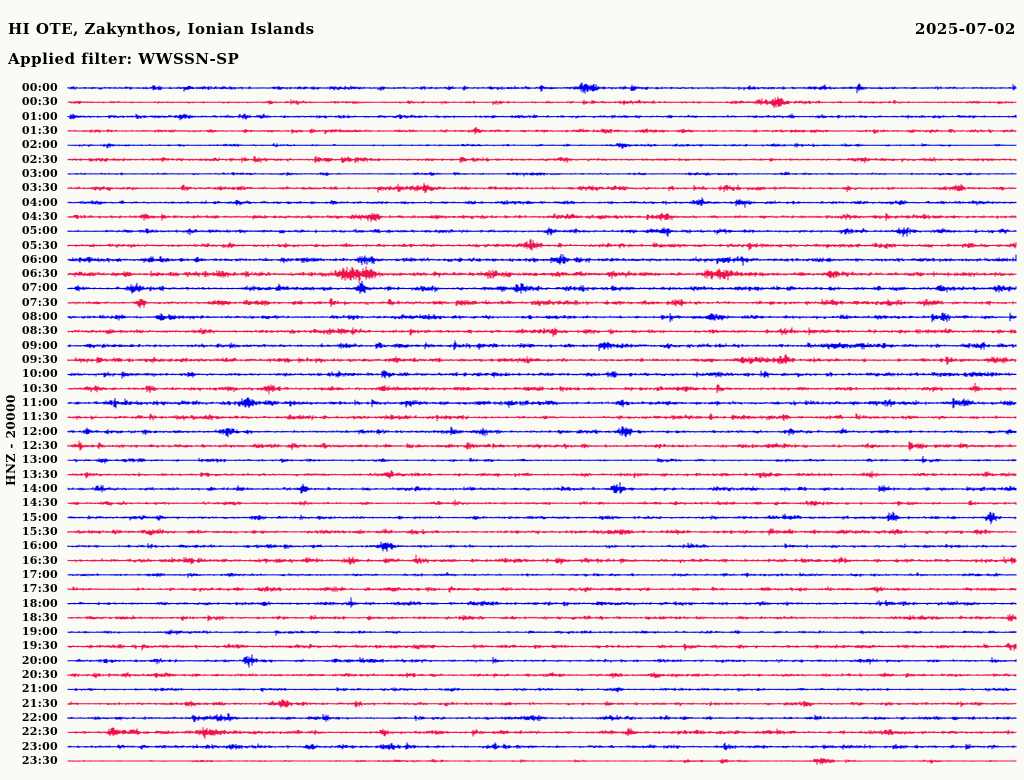 This screenshot has width=1024, height=780. Describe the element at coordinates (39, 517) in the screenshot. I see `time-label-1500: 15:00` at that location.